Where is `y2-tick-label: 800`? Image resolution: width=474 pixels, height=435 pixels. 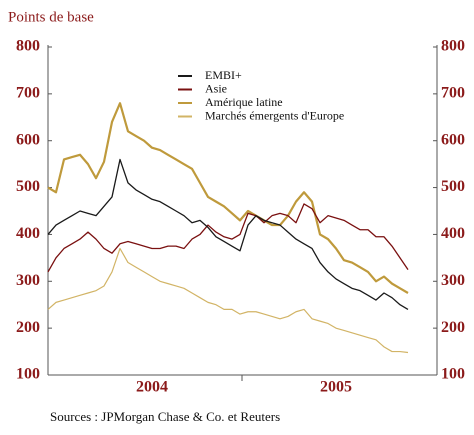
y2-tick-label: 800 is located at coordinates (453, 46).